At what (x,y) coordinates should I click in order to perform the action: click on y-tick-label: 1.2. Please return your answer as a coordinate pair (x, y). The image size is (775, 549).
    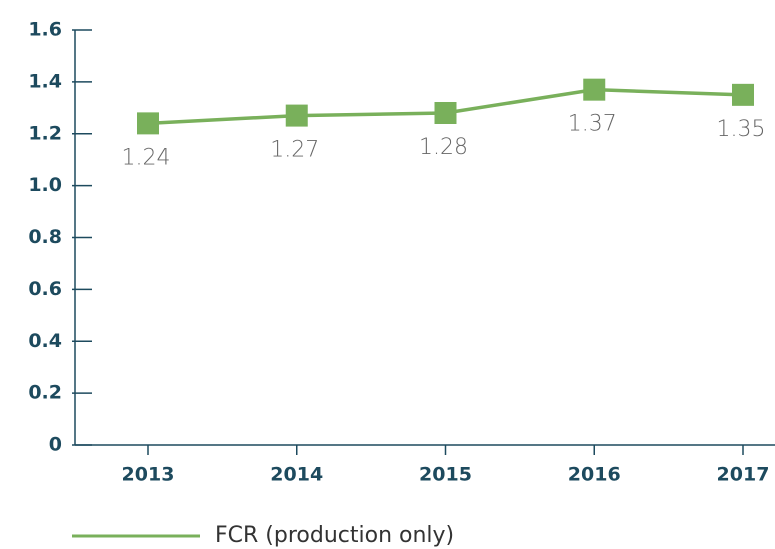
    Looking at the image, I should click on (45, 133).